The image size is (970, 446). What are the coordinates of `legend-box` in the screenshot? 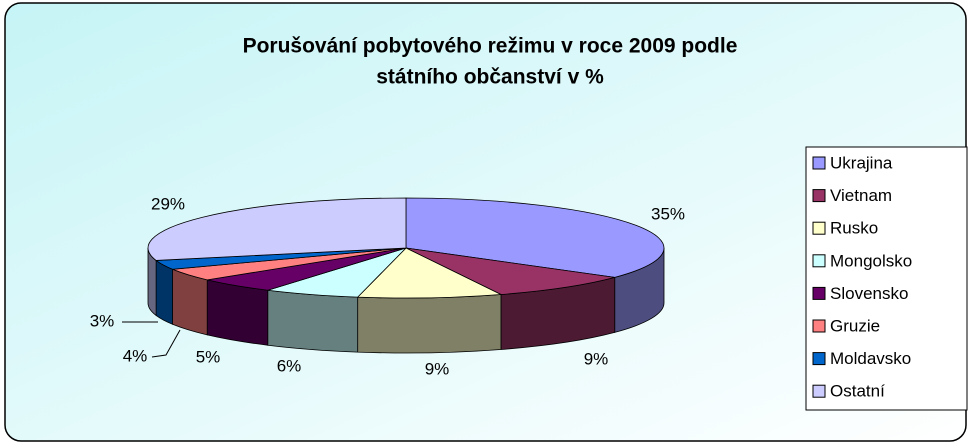 It's located at (886, 278).